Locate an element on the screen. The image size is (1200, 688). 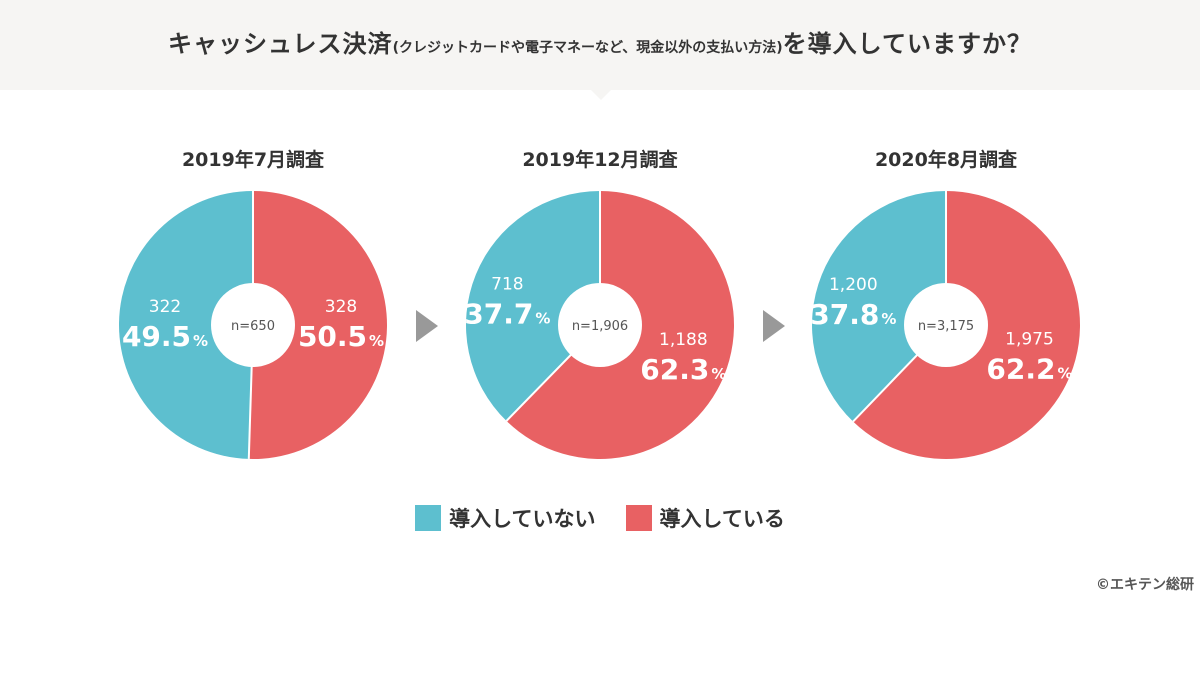
legend-item-not-adopted: 導入していない is located at coordinates (505, 518).